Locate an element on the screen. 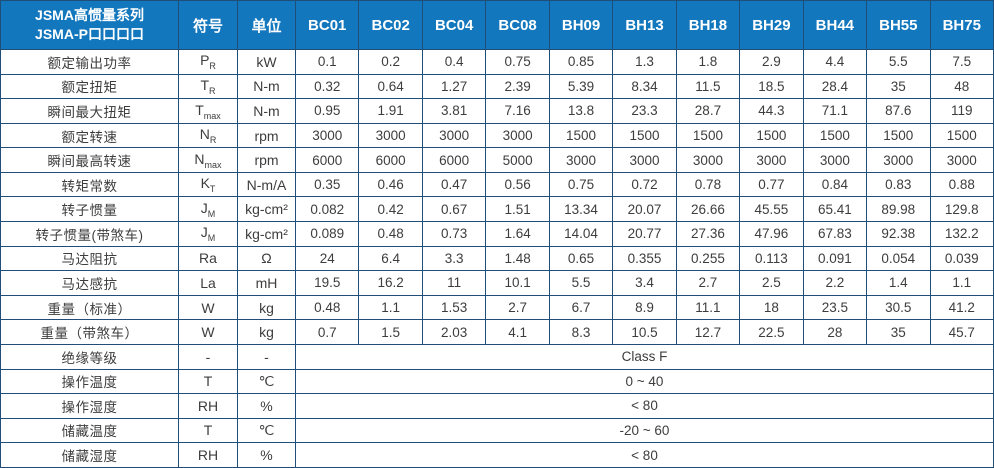 The height and width of the screenshot is (468, 994). spec-span-cell: 0 ~ 40 is located at coordinates (644, 381).